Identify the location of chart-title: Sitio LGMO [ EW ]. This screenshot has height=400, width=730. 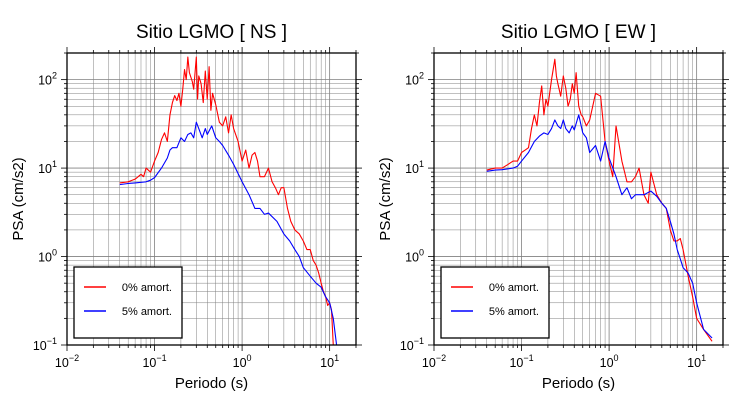
(578, 32).